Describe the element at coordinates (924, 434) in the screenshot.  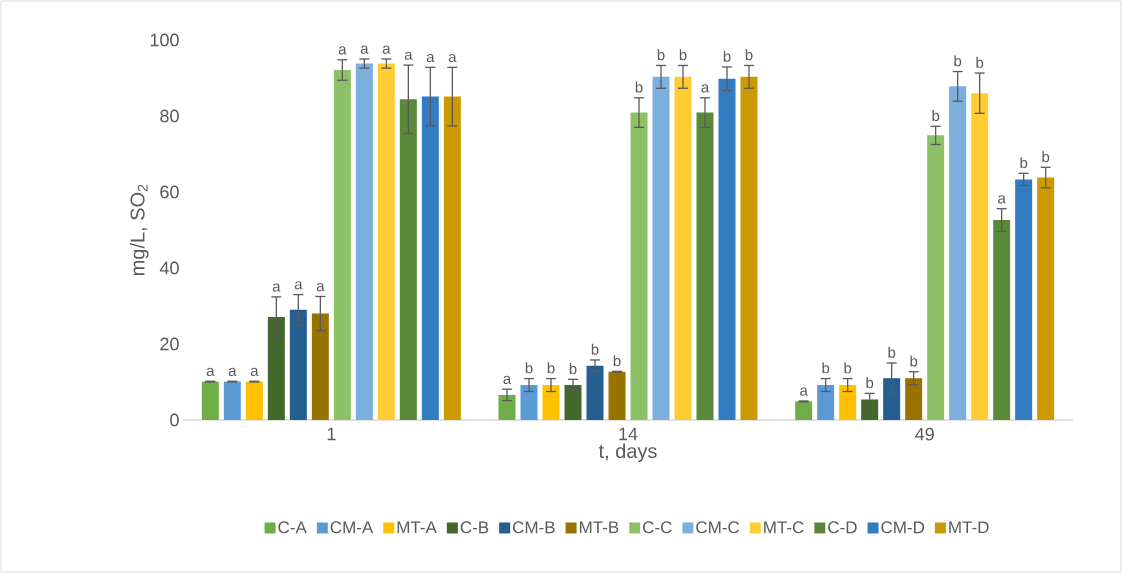
I see `x-tick-label: 49` at that location.